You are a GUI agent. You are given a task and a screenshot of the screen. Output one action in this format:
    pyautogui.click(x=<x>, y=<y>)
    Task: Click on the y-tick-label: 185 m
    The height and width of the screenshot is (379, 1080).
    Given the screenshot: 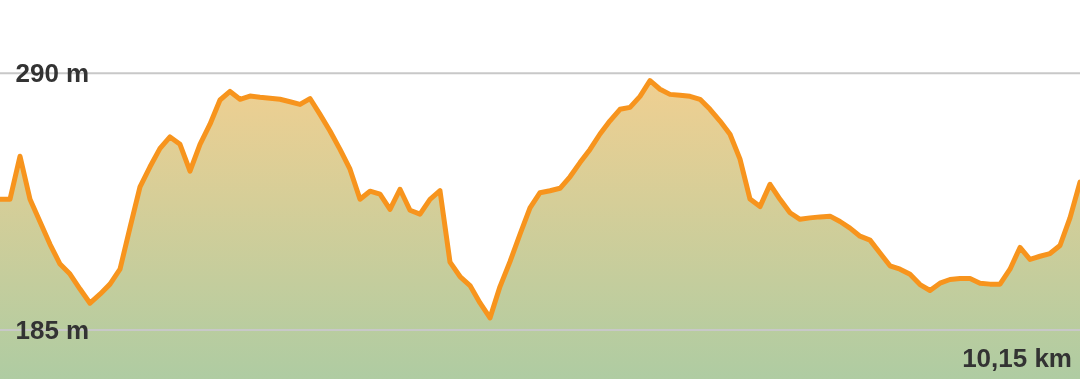 What is the action you would take?
    pyautogui.click(x=52, y=329)
    